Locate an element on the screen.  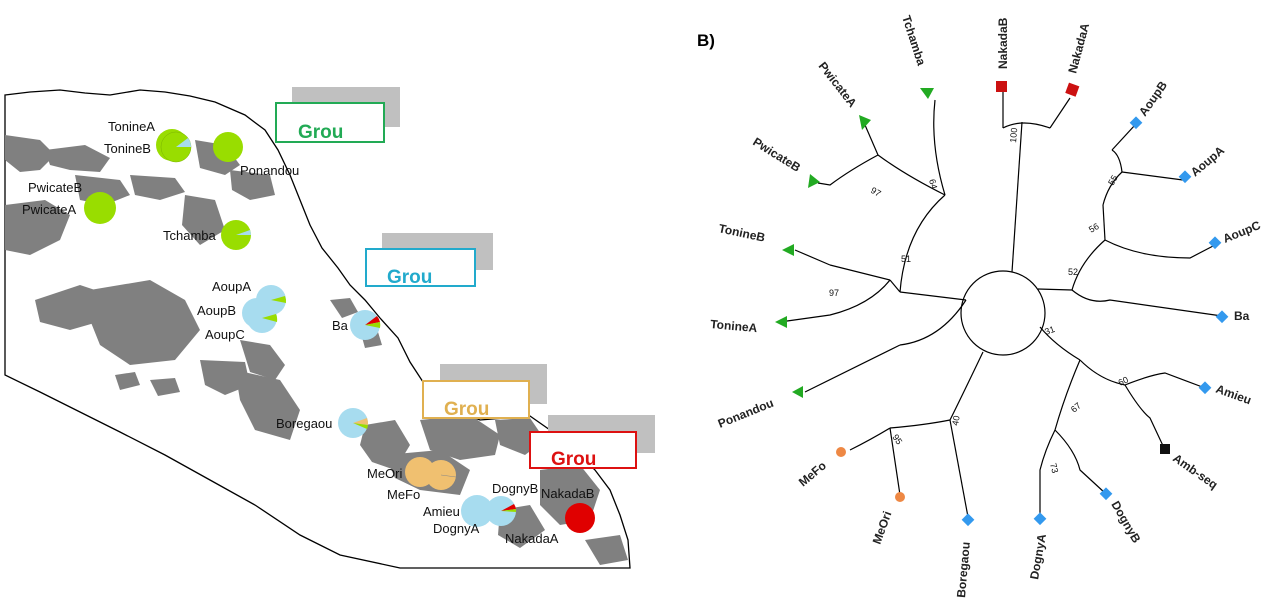
bootstrap-value: 73 is located at coordinates (1054, 468).